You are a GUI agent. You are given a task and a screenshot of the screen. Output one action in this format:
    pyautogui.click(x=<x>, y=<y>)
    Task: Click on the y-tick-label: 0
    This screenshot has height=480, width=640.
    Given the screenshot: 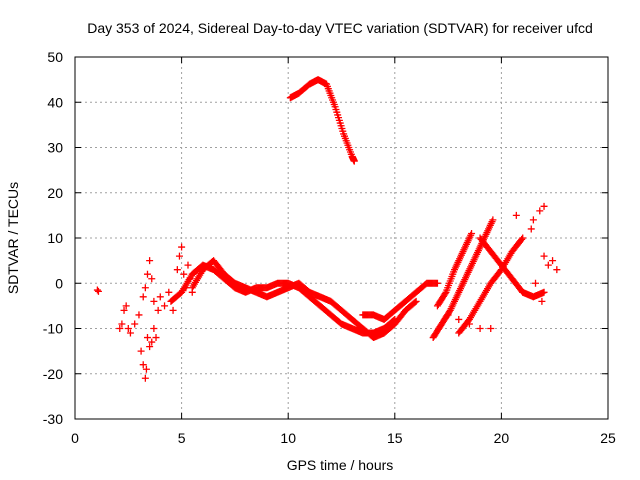 What is the action you would take?
    pyautogui.click(x=59, y=283)
    